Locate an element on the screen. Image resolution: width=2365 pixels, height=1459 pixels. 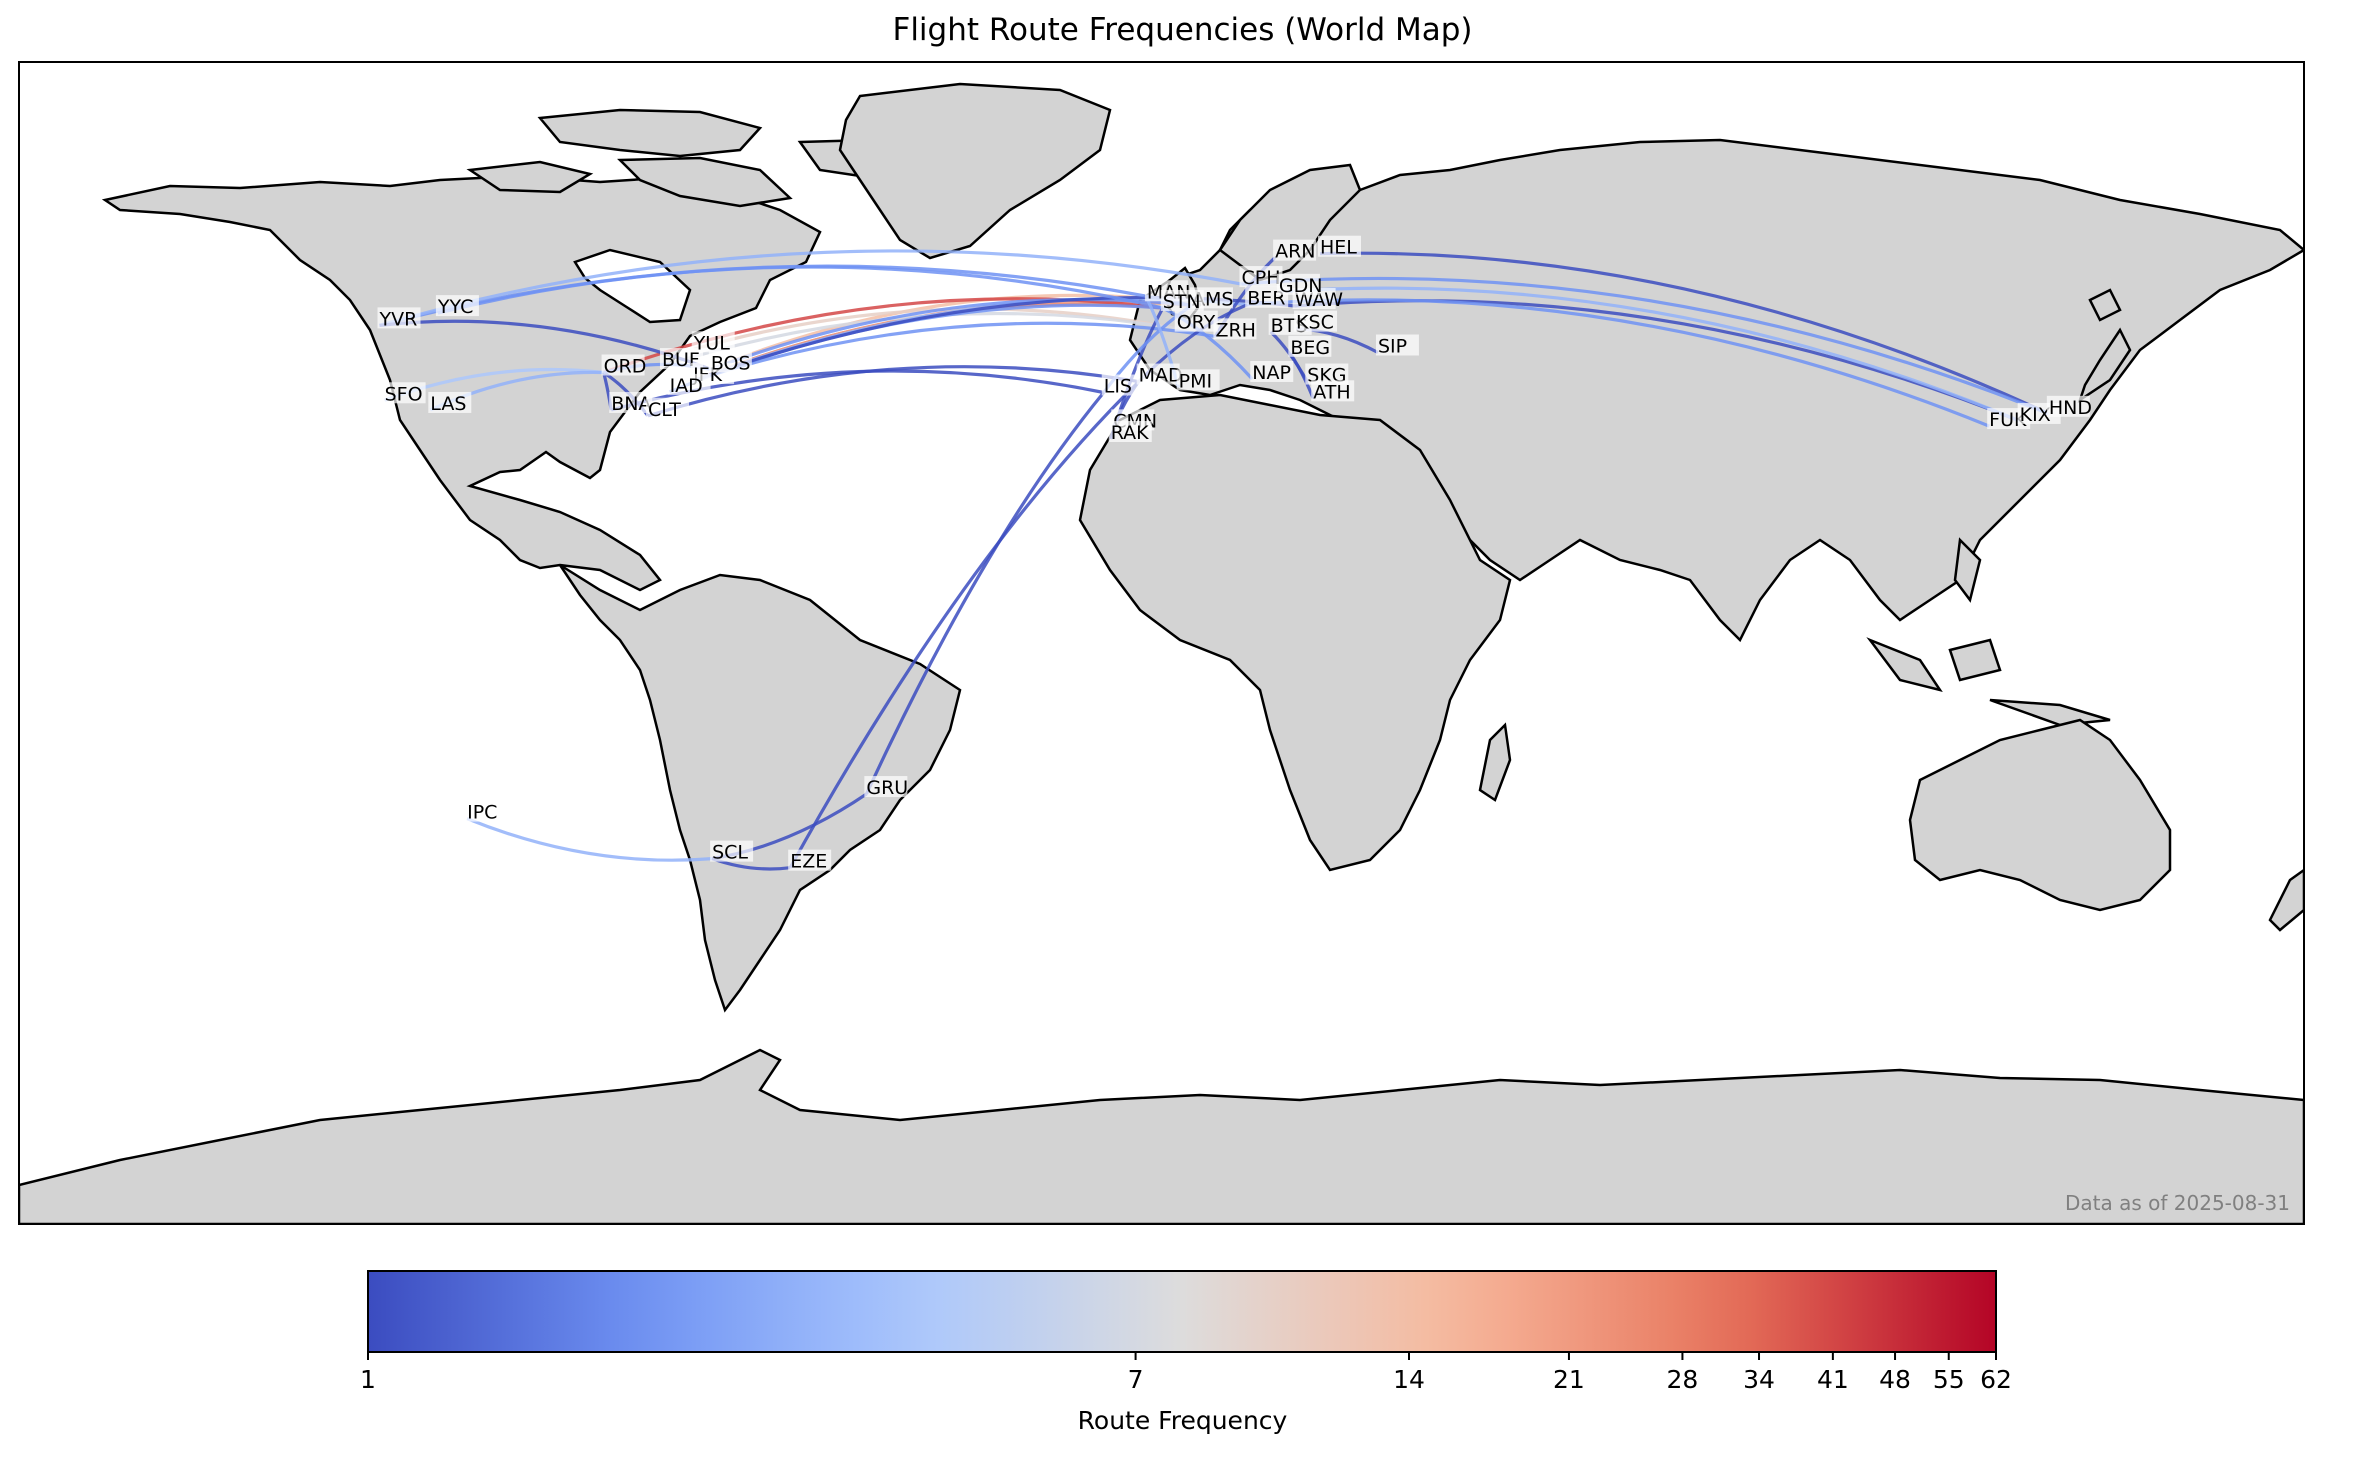
airport-code: CLT is located at coordinates (664, 410).